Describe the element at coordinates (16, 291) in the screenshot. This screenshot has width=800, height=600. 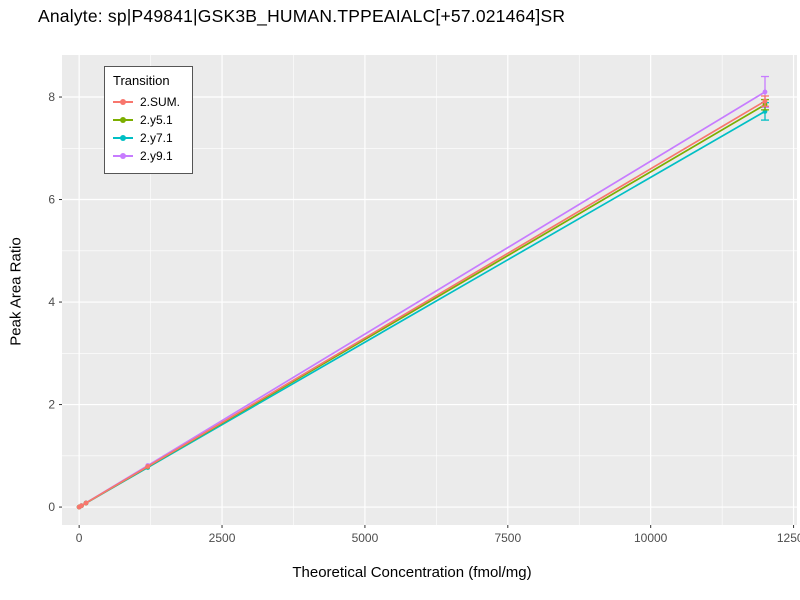
I see `y-axis-title: Peak Area Ratio` at that location.